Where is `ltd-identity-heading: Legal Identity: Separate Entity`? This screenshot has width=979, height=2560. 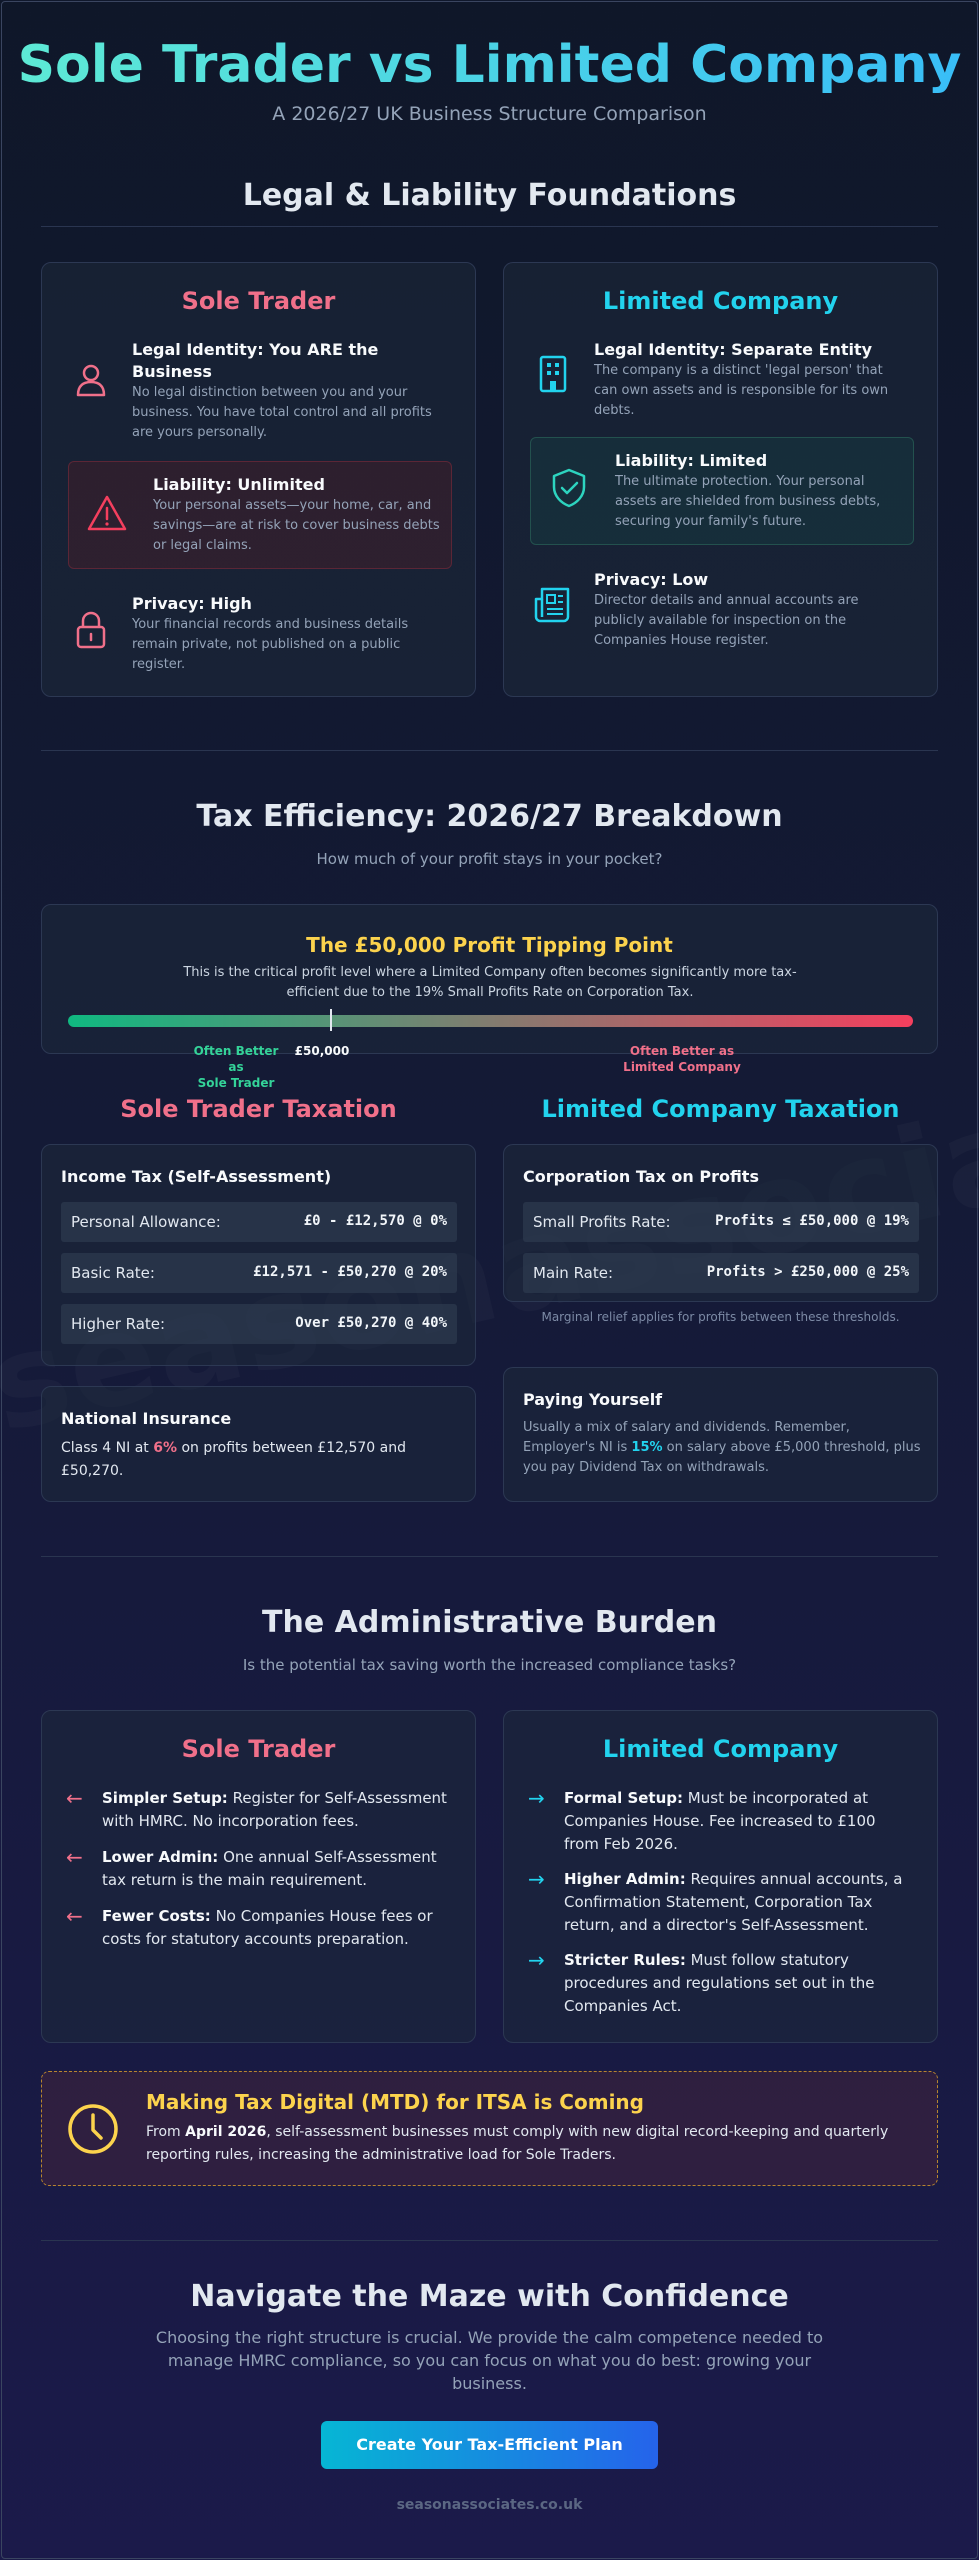 ltd-identity-heading: Legal Identity: Separate Entity is located at coordinates (733, 349).